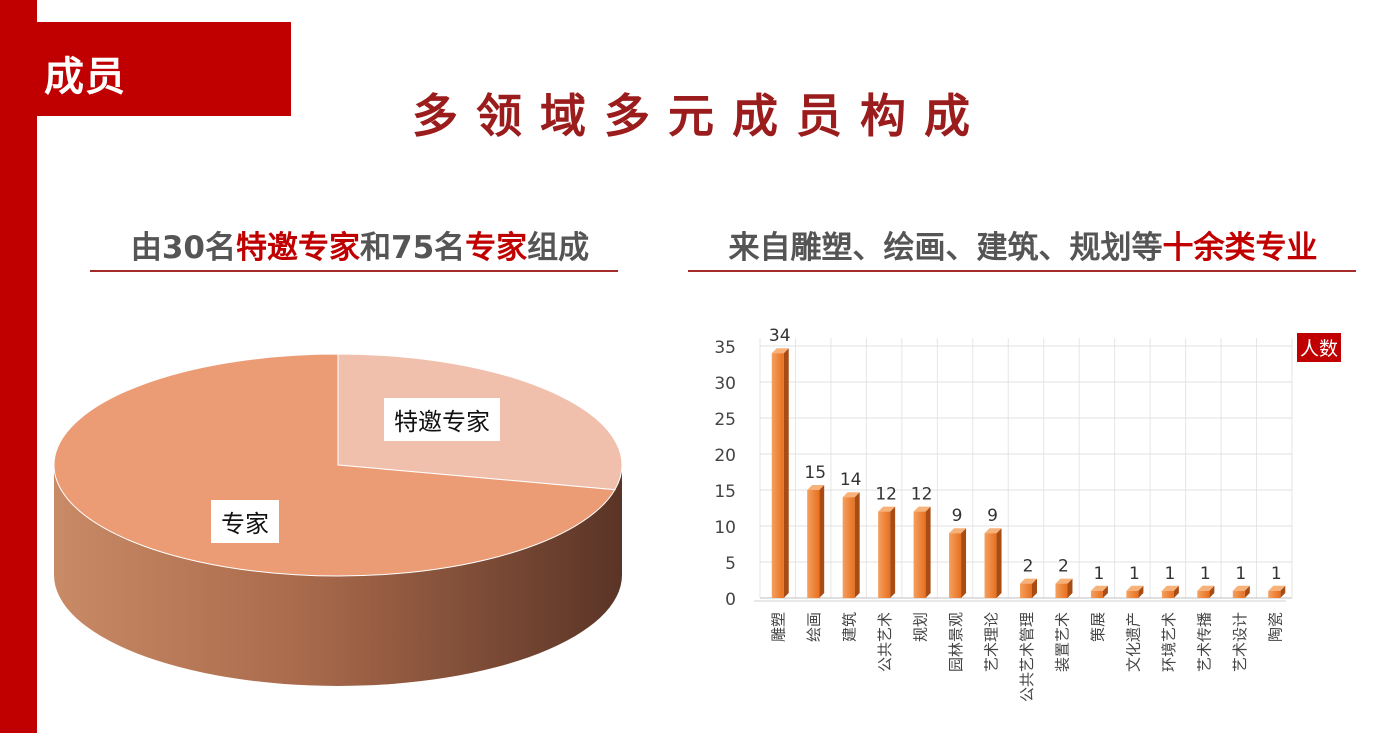 The image size is (1396, 733). What do you see at coordinates (885, 642) in the screenshot?
I see `x-category-label: 公共艺术` at bounding box center [885, 642].